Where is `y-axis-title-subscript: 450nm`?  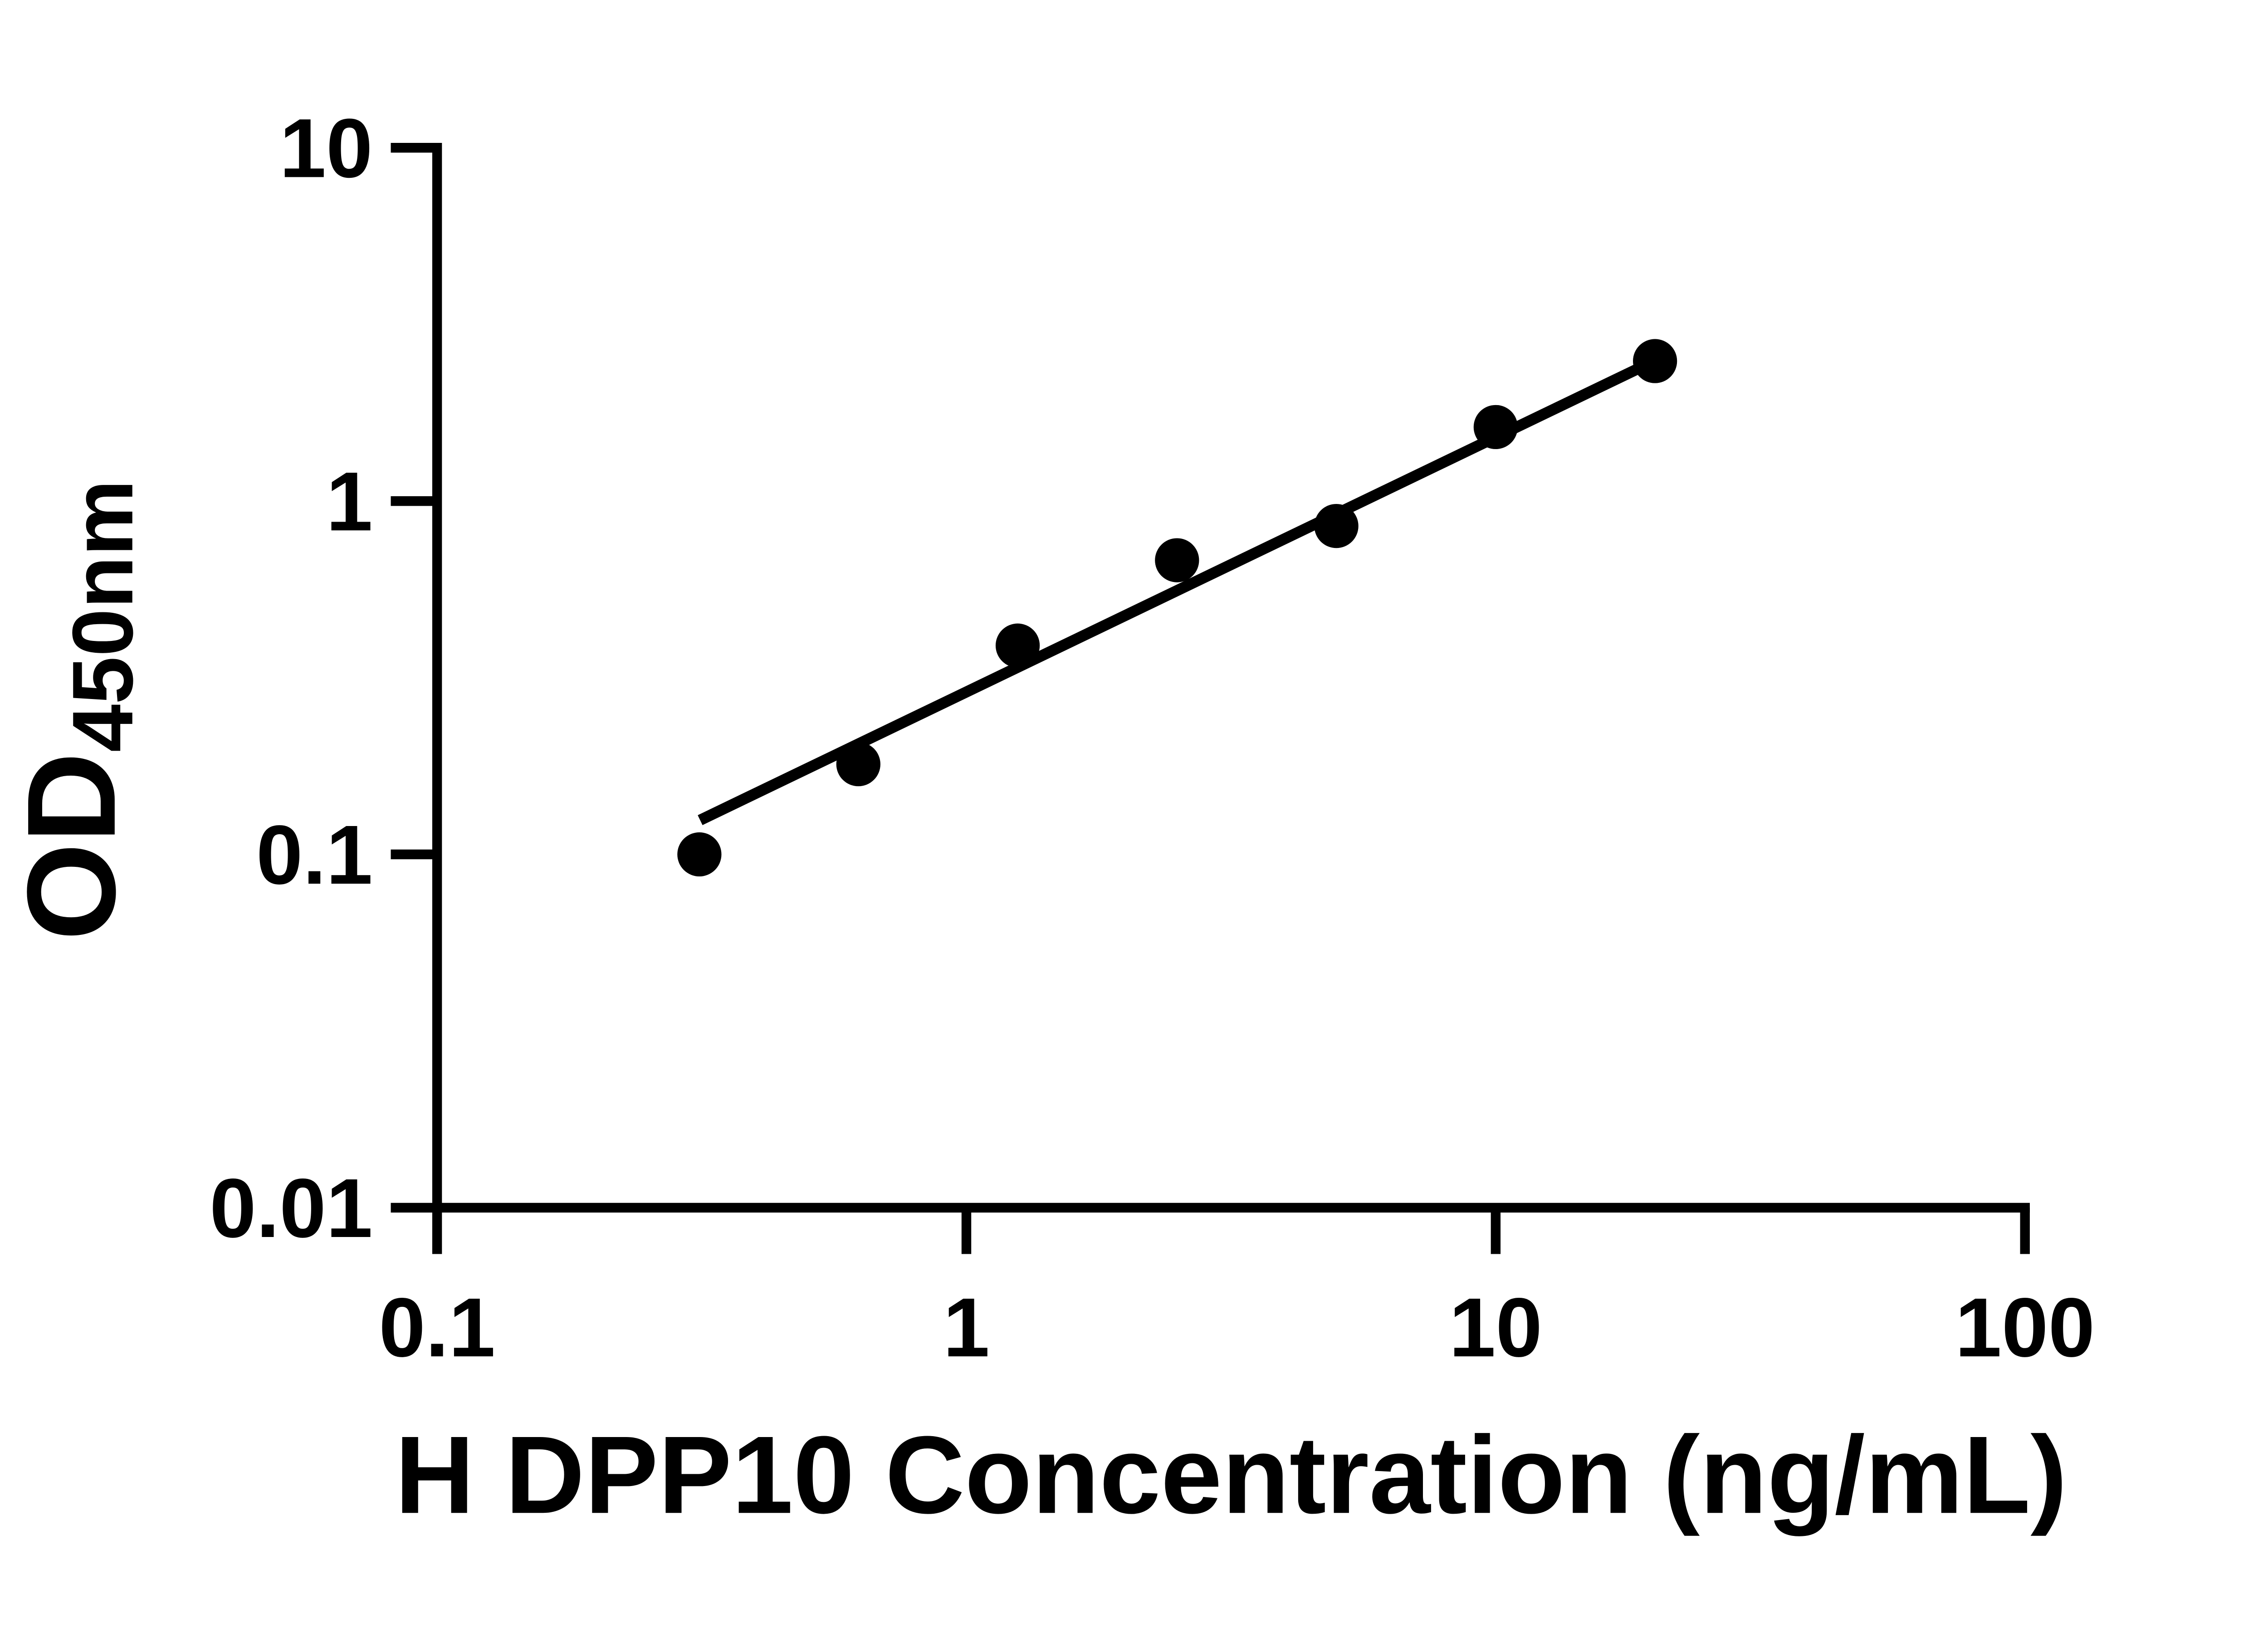 y-axis-title-subscript: 450nm is located at coordinates (103, 615).